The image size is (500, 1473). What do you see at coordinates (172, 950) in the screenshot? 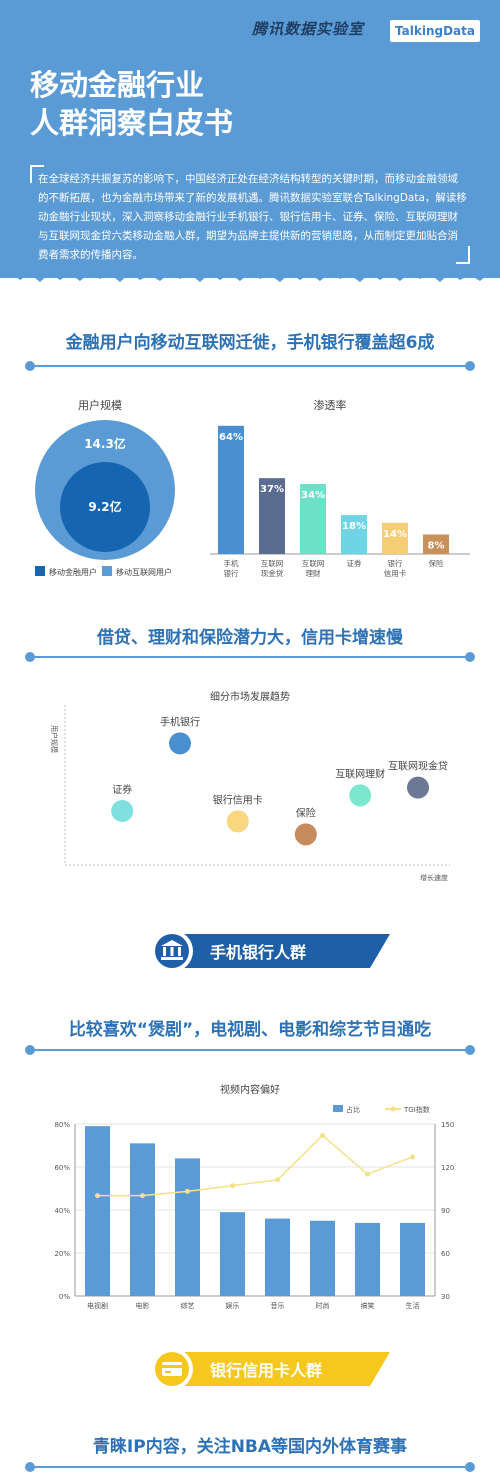
I see `bank-icon` at bounding box center [172, 950].